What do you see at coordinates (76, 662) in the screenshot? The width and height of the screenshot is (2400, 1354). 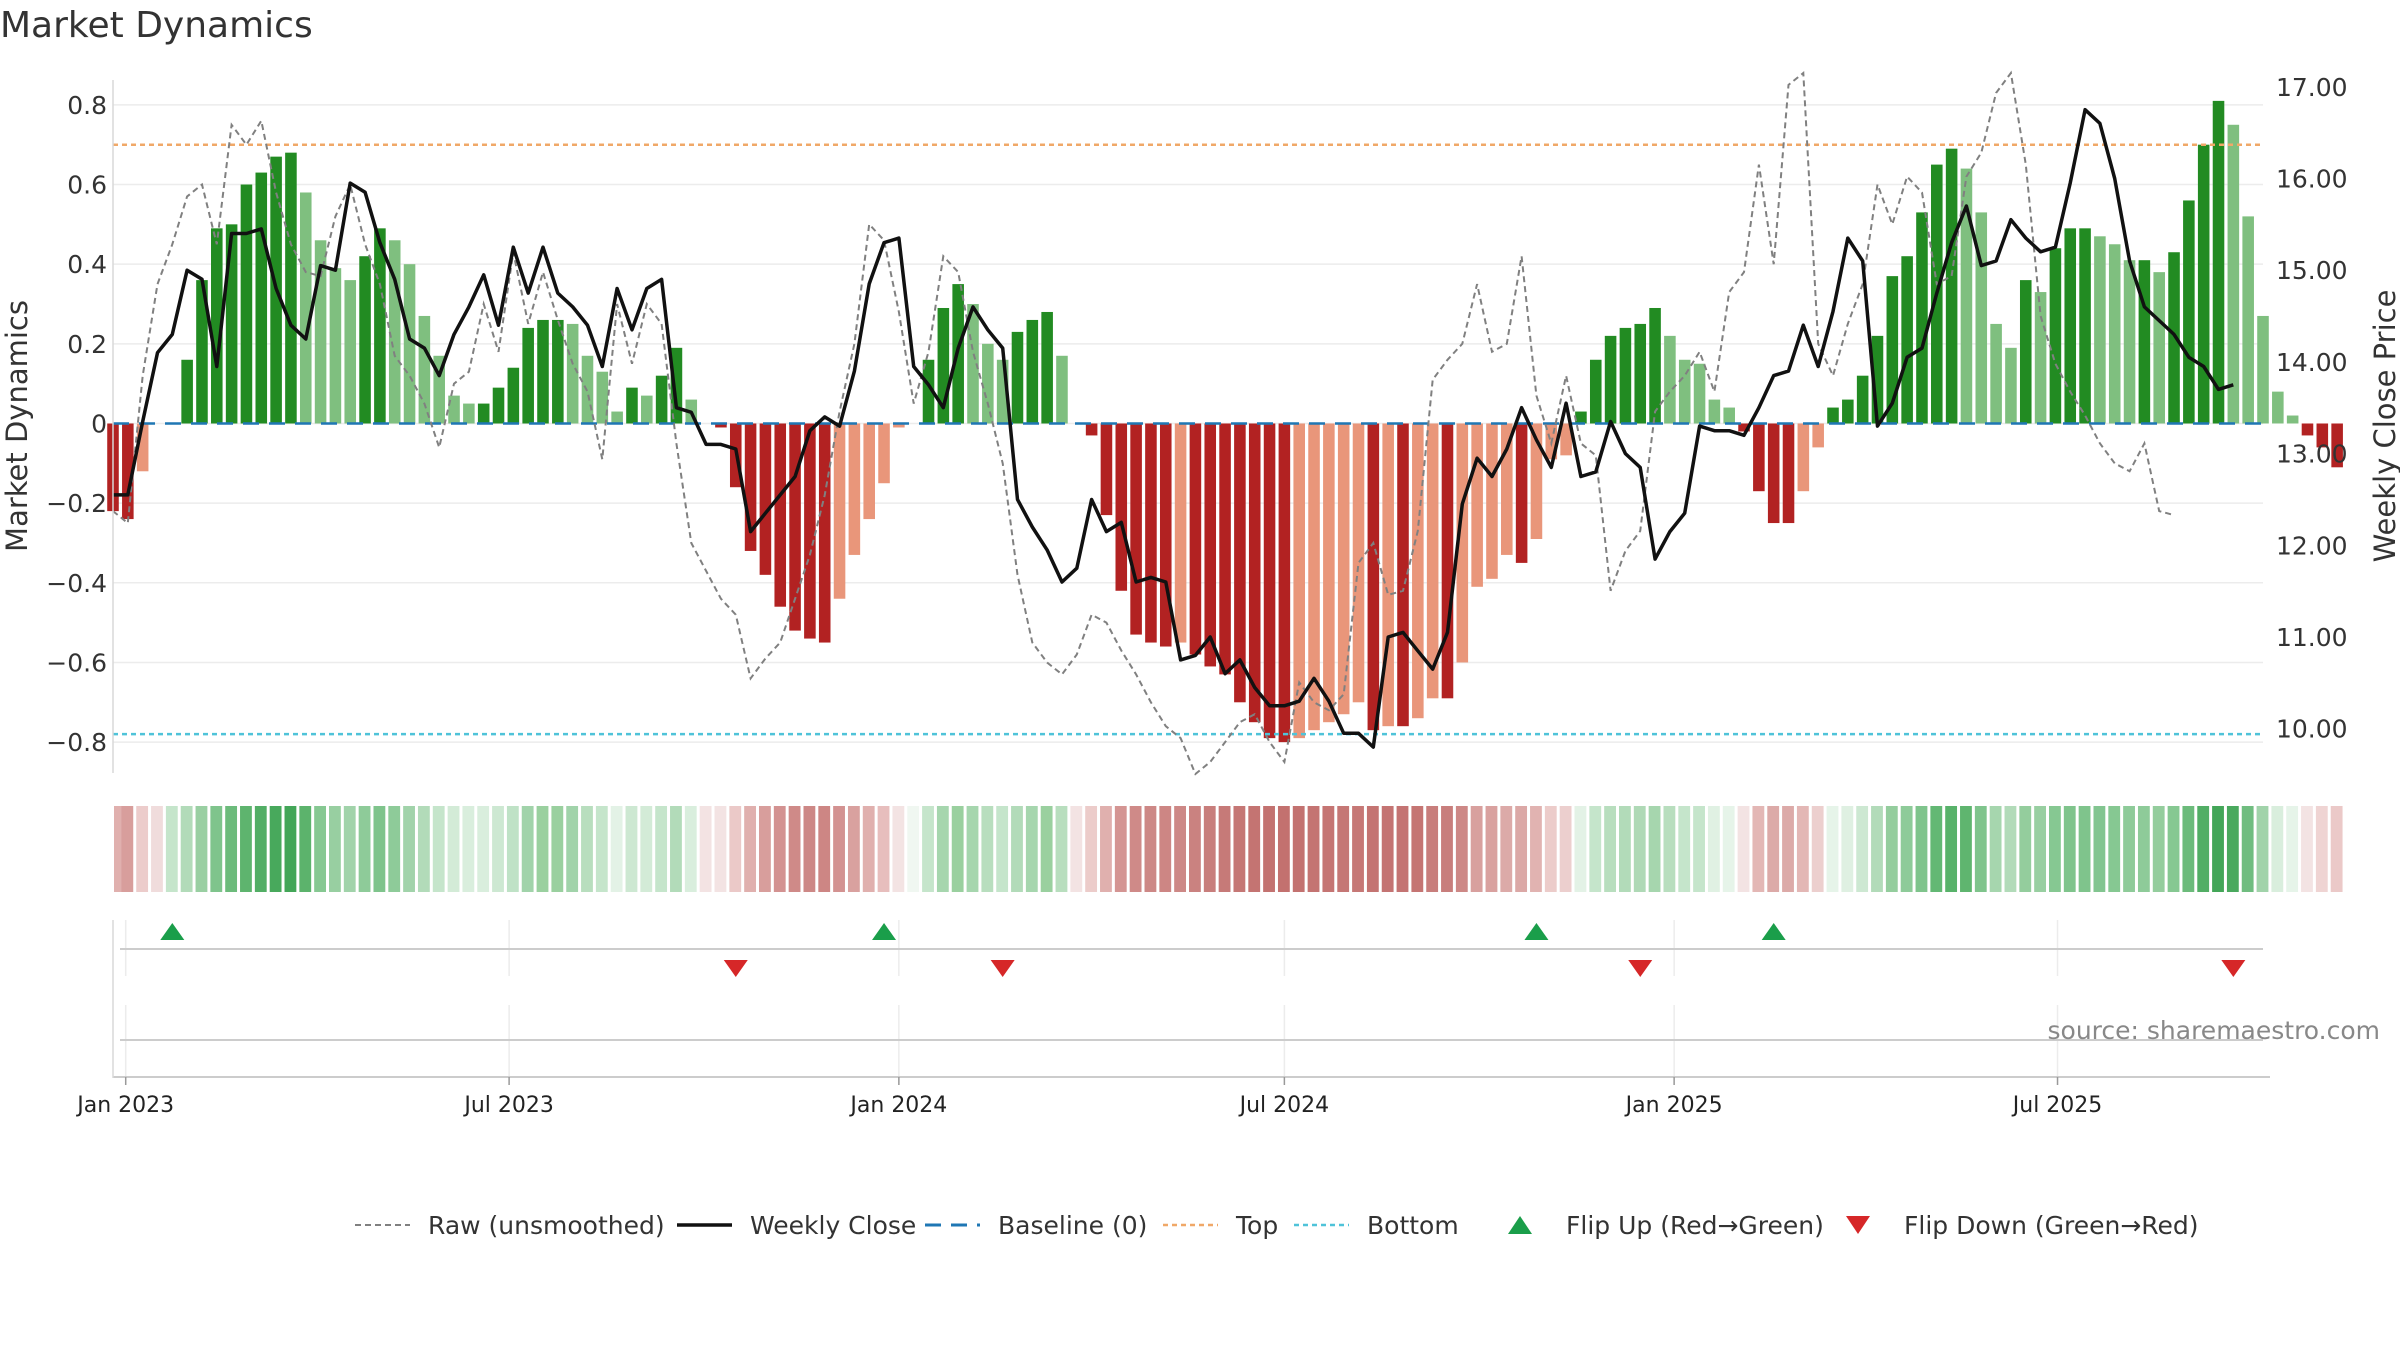 I see `y-left-tick-label: −0.6` at bounding box center [76, 662].